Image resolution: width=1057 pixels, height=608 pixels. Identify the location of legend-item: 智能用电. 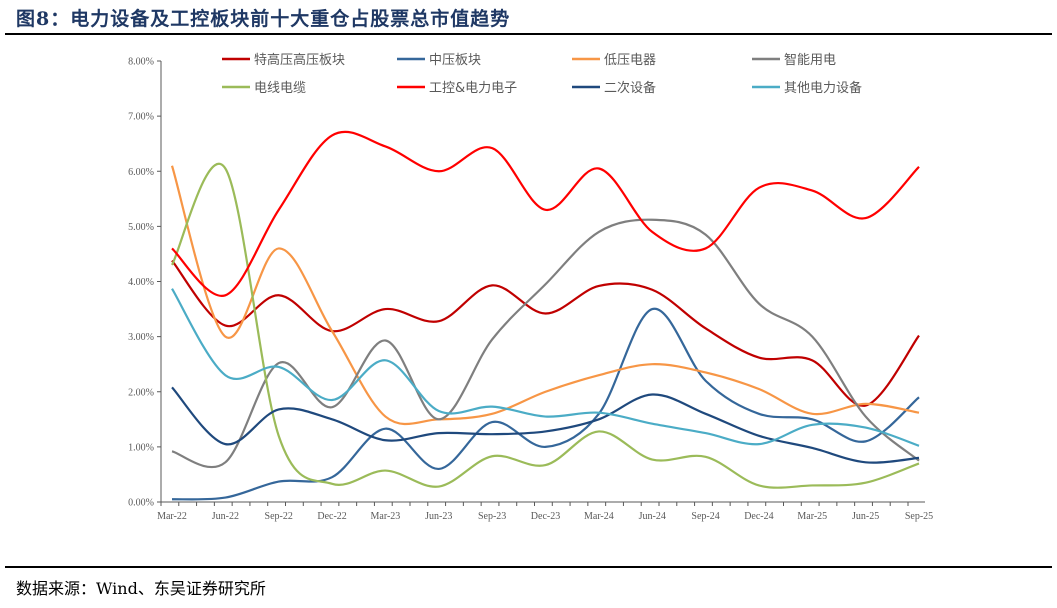
(794, 60).